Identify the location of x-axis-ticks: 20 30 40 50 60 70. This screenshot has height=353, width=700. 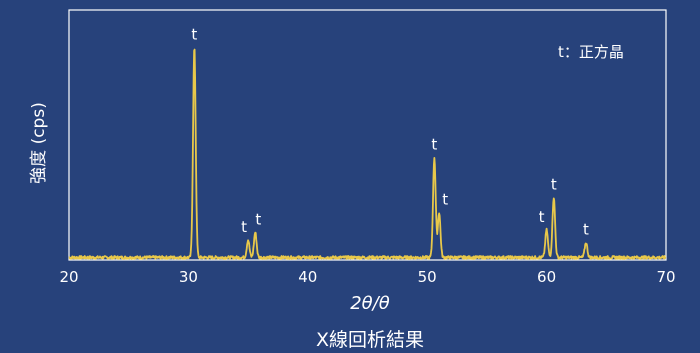
(367, 277).